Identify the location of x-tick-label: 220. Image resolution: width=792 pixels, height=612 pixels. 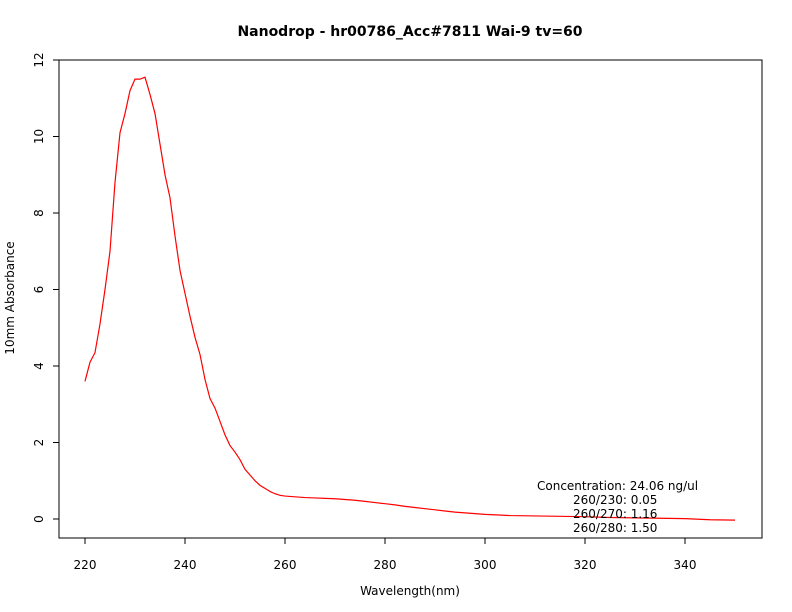
(85, 565).